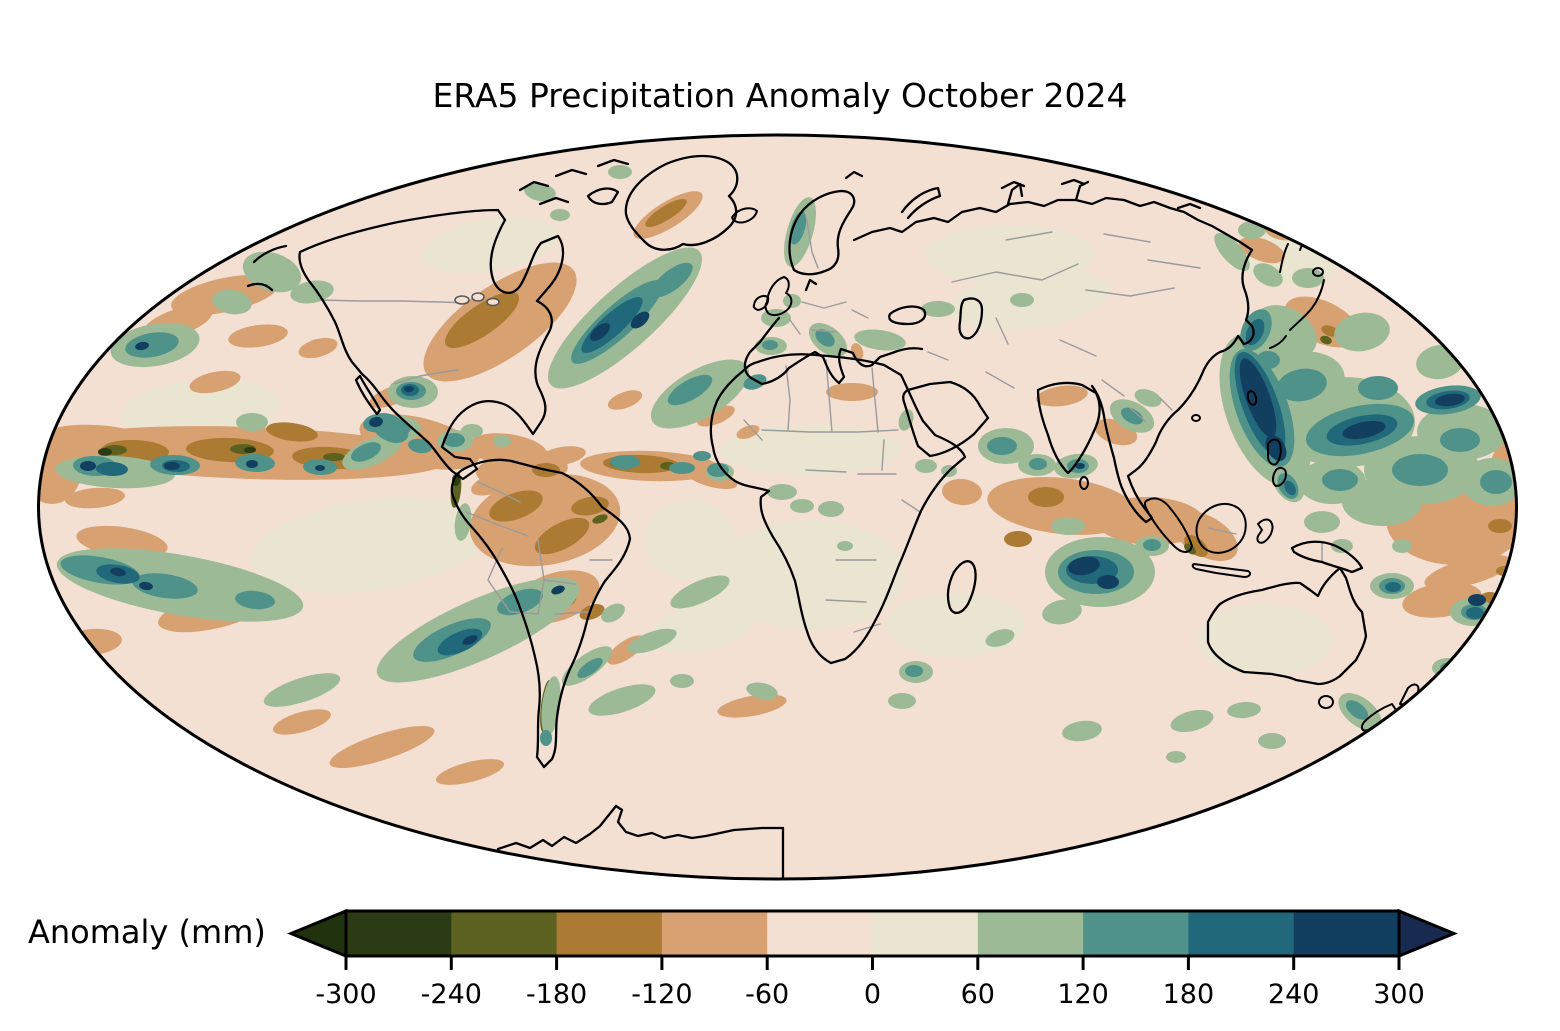 The image size is (1560, 1031). What do you see at coordinates (556, 994) in the screenshot?
I see `colorbar-tick-label: -180` at bounding box center [556, 994].